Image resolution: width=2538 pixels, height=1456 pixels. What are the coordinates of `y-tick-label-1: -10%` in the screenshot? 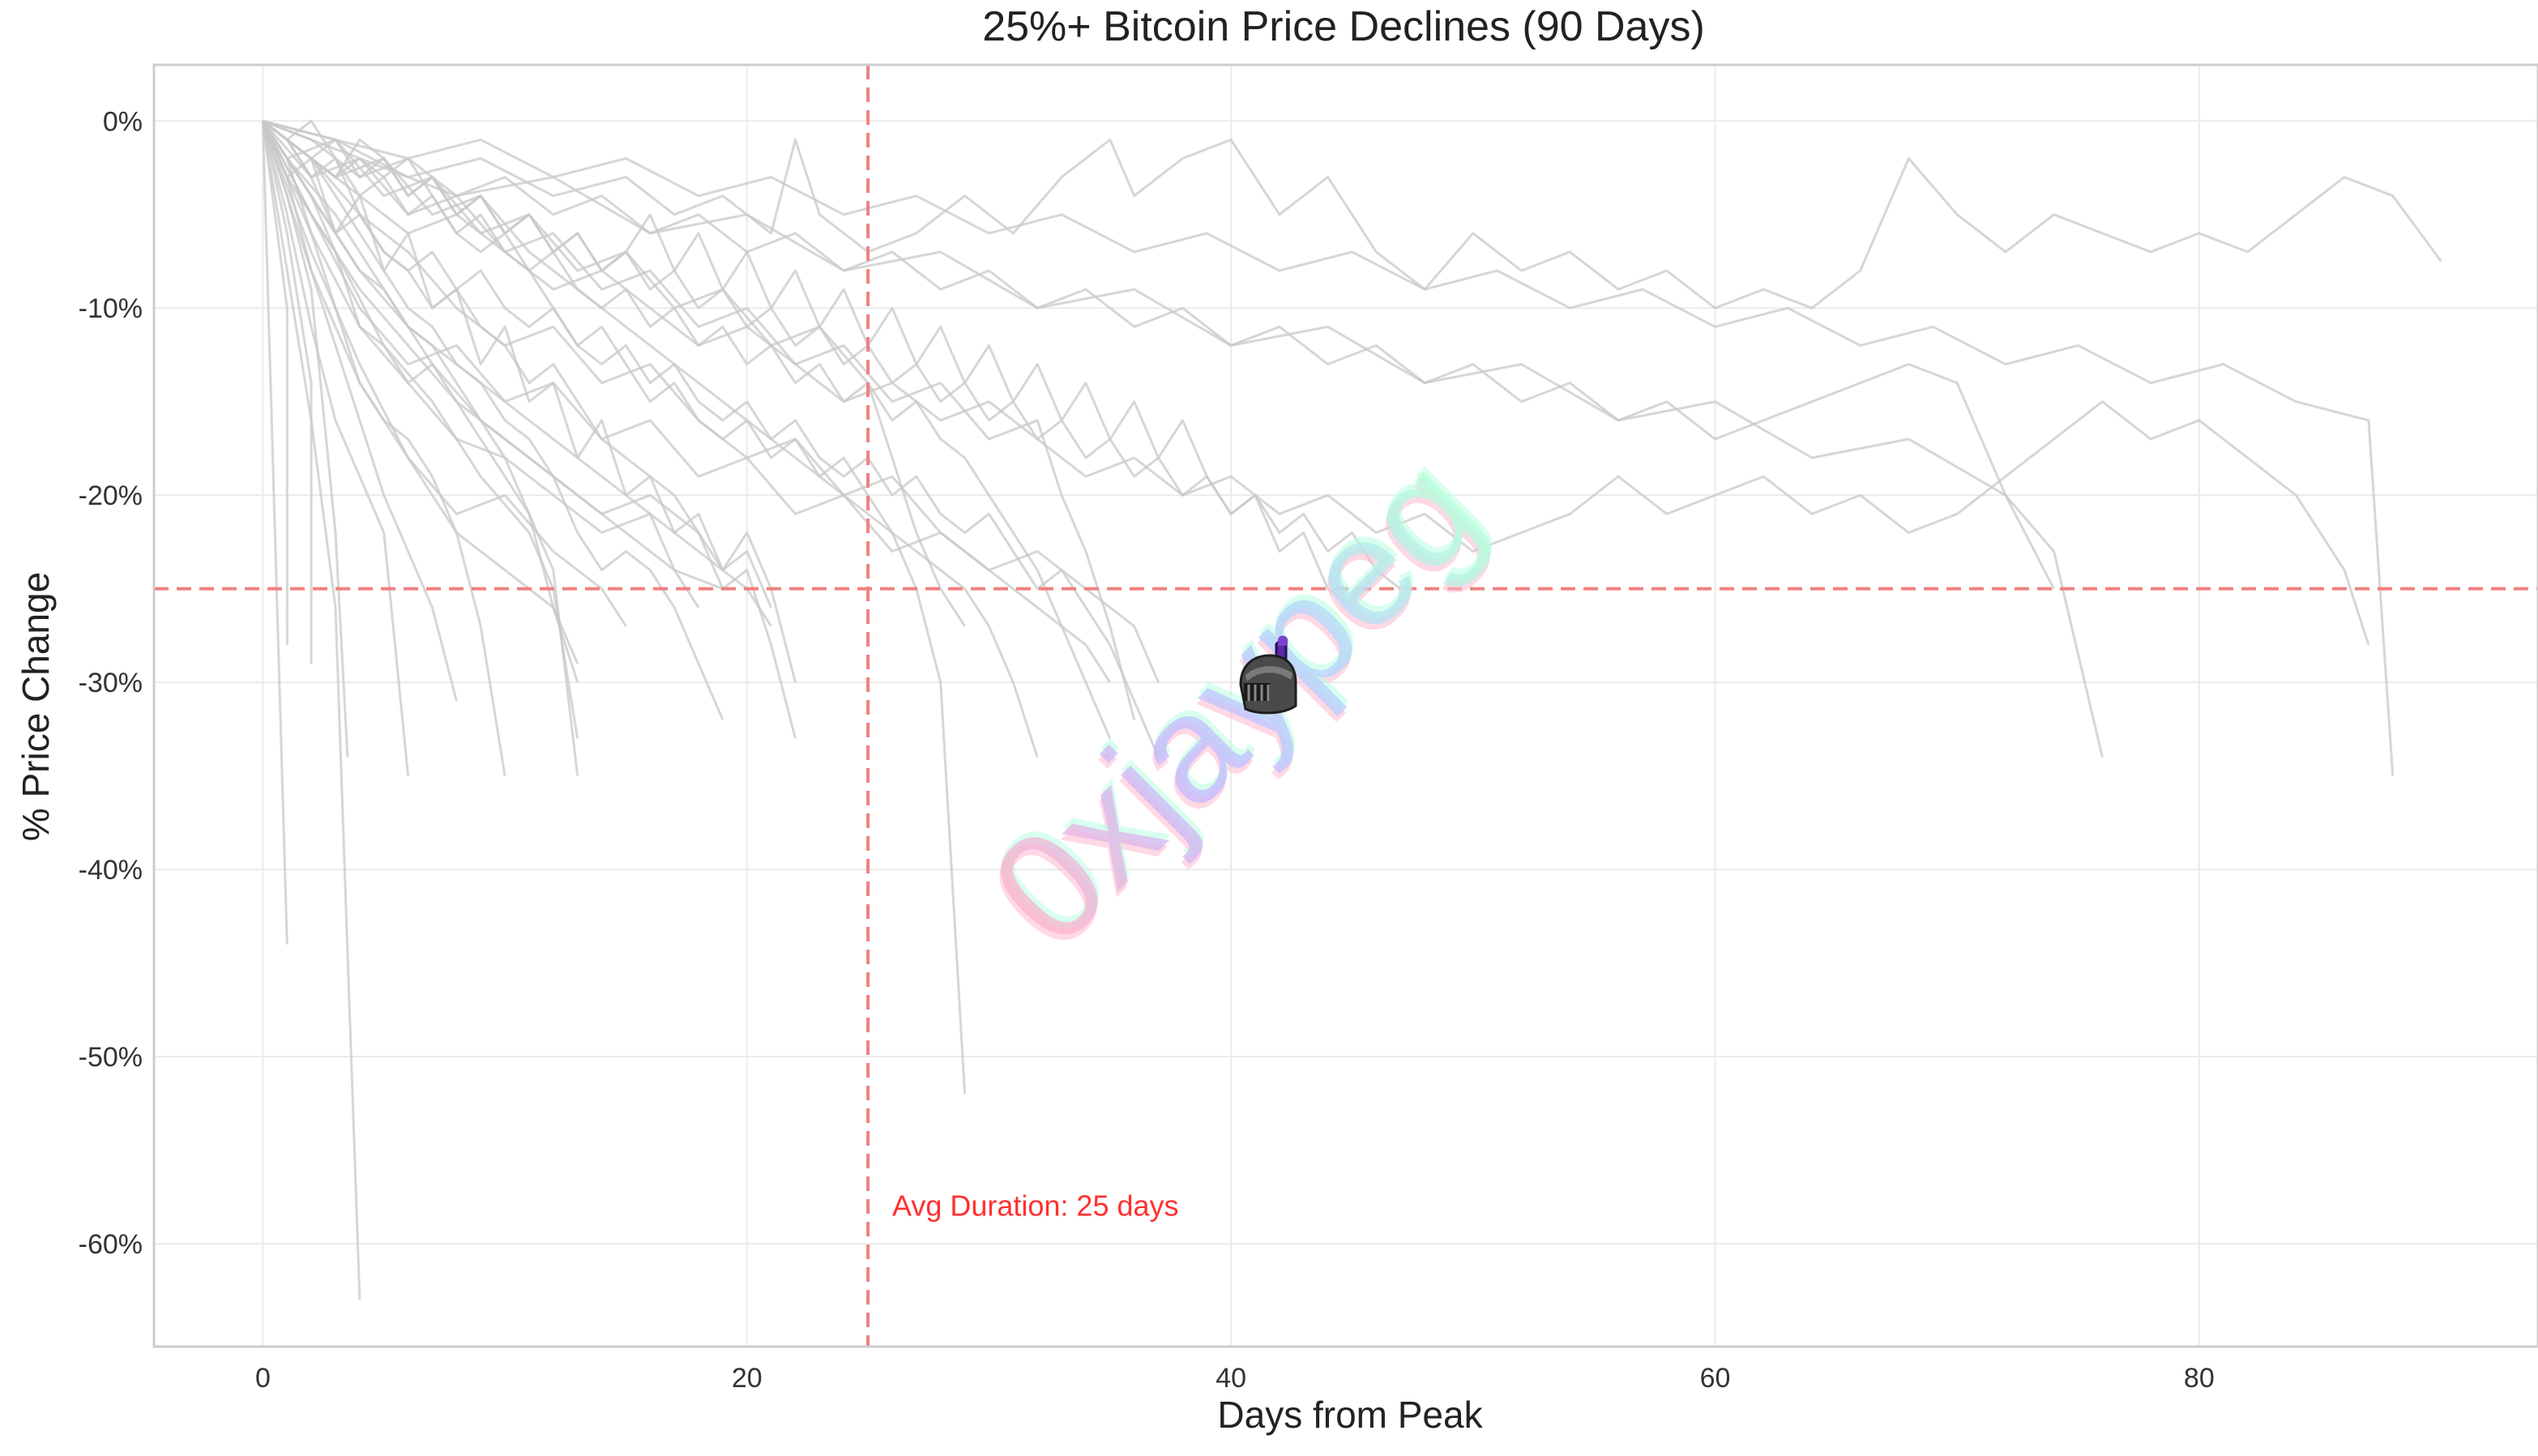 It's located at (111, 309).